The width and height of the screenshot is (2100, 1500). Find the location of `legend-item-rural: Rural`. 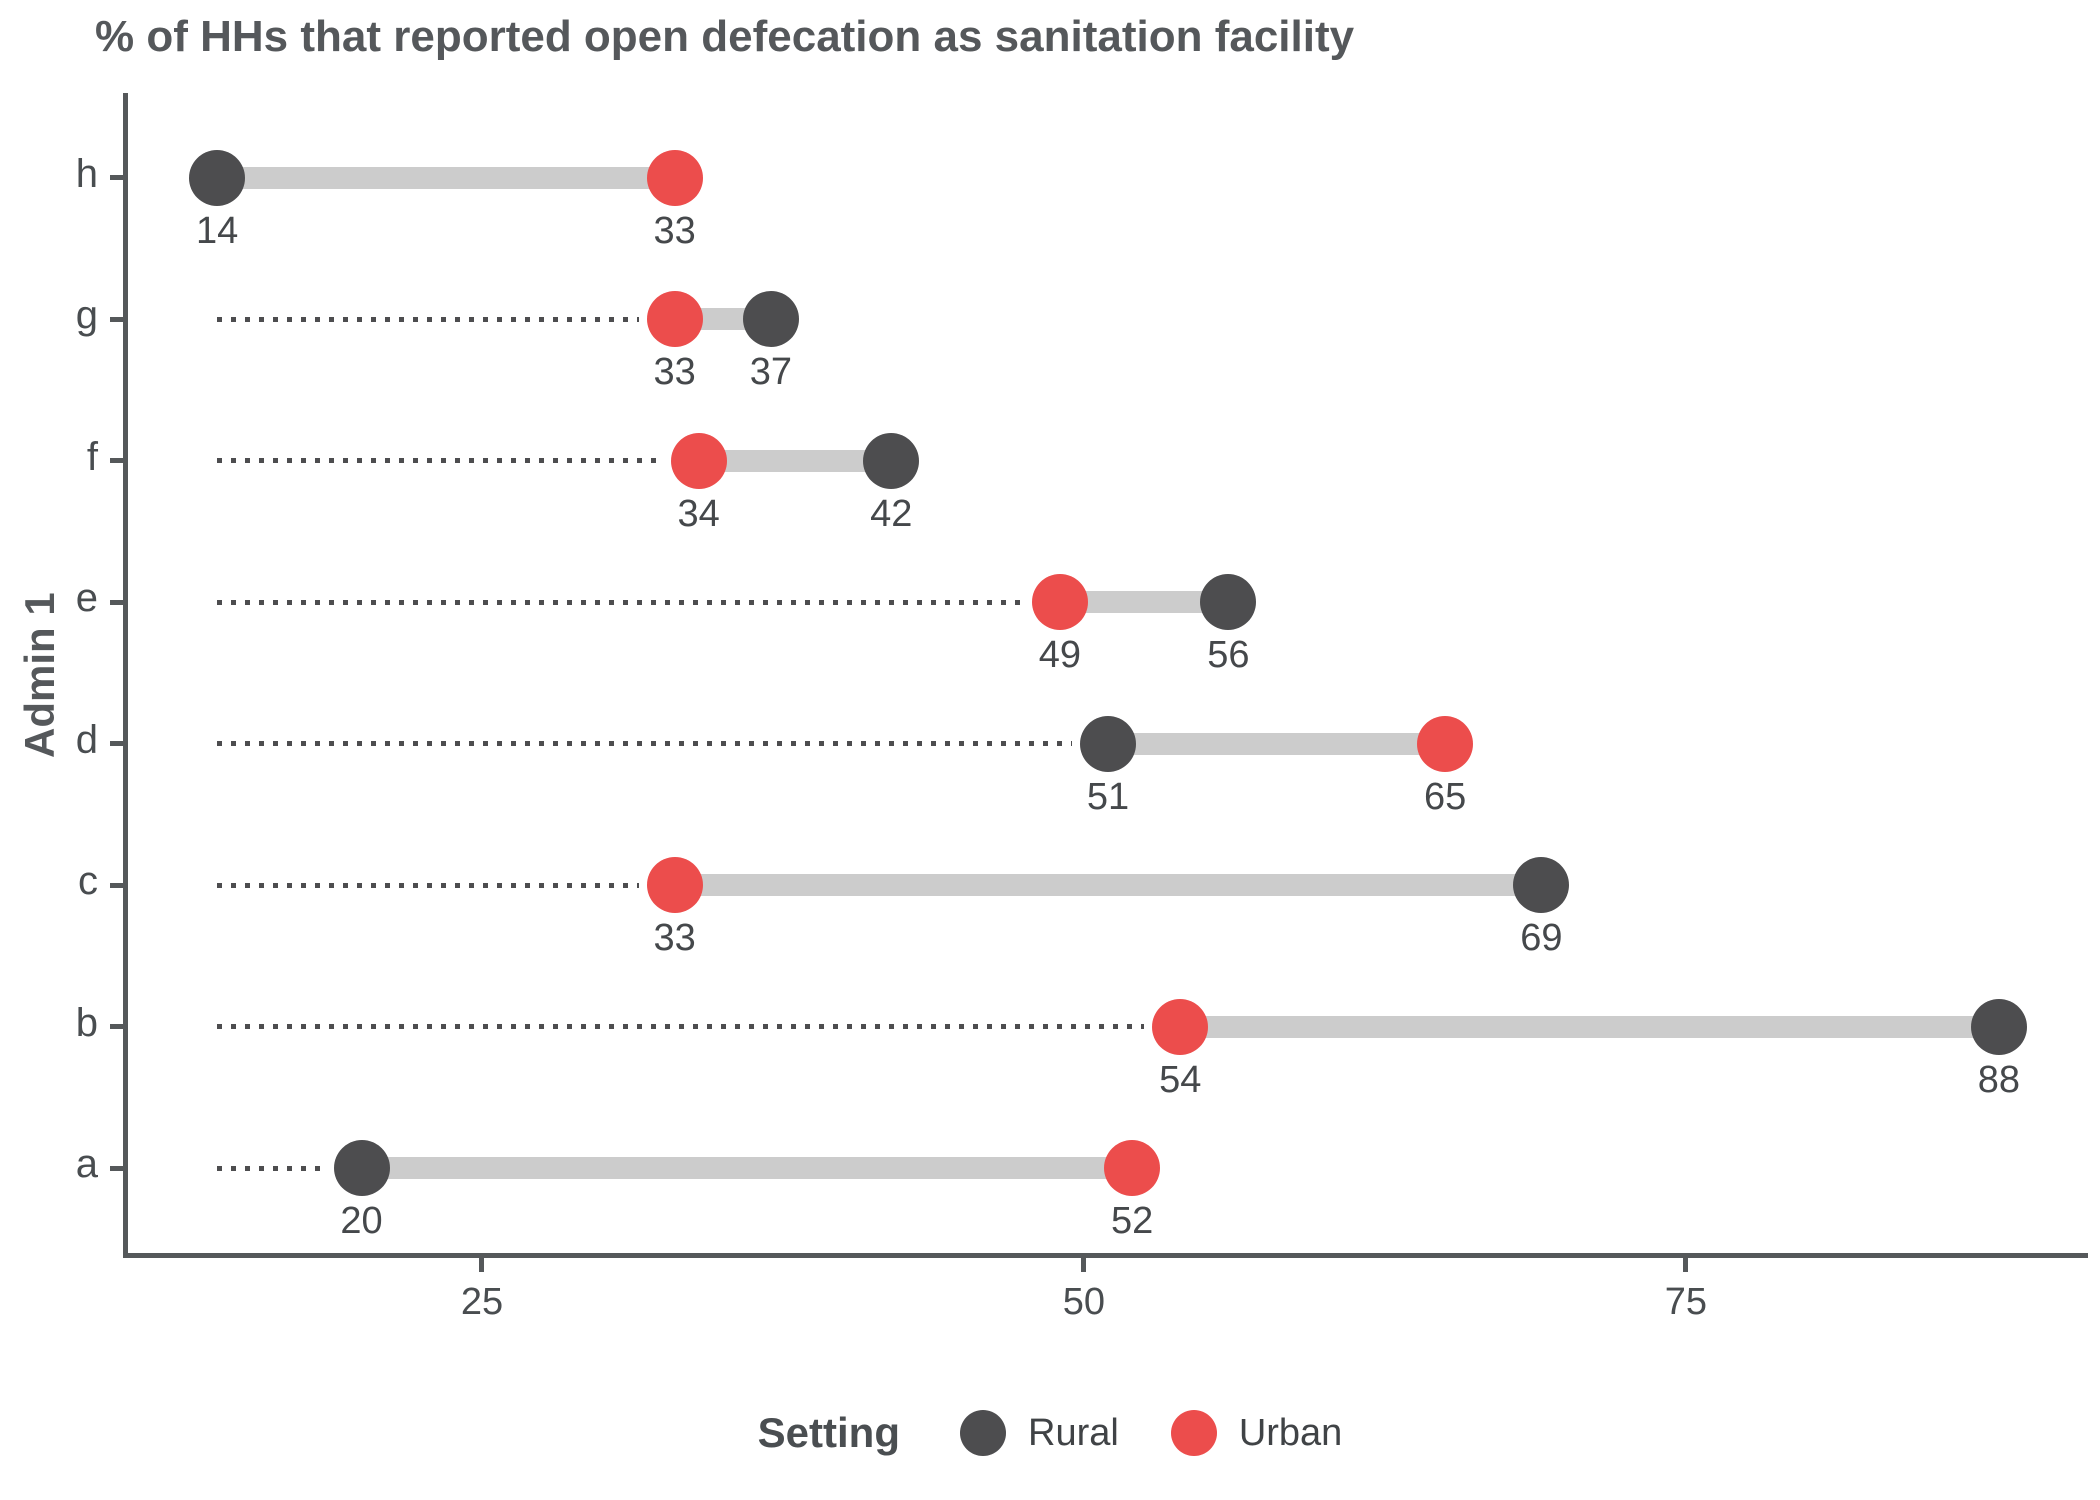

legend-item-rural: Rural is located at coordinates (1039, 1433).